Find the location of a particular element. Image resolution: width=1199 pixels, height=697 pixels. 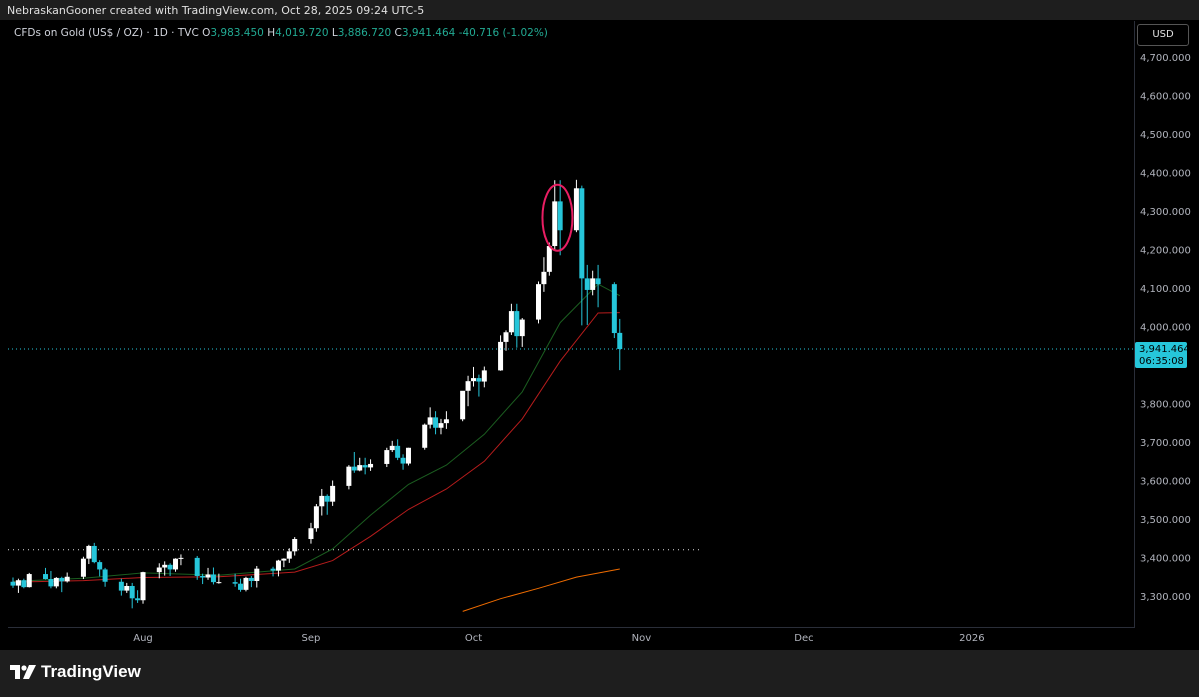

close-label: C is located at coordinates (398, 33).